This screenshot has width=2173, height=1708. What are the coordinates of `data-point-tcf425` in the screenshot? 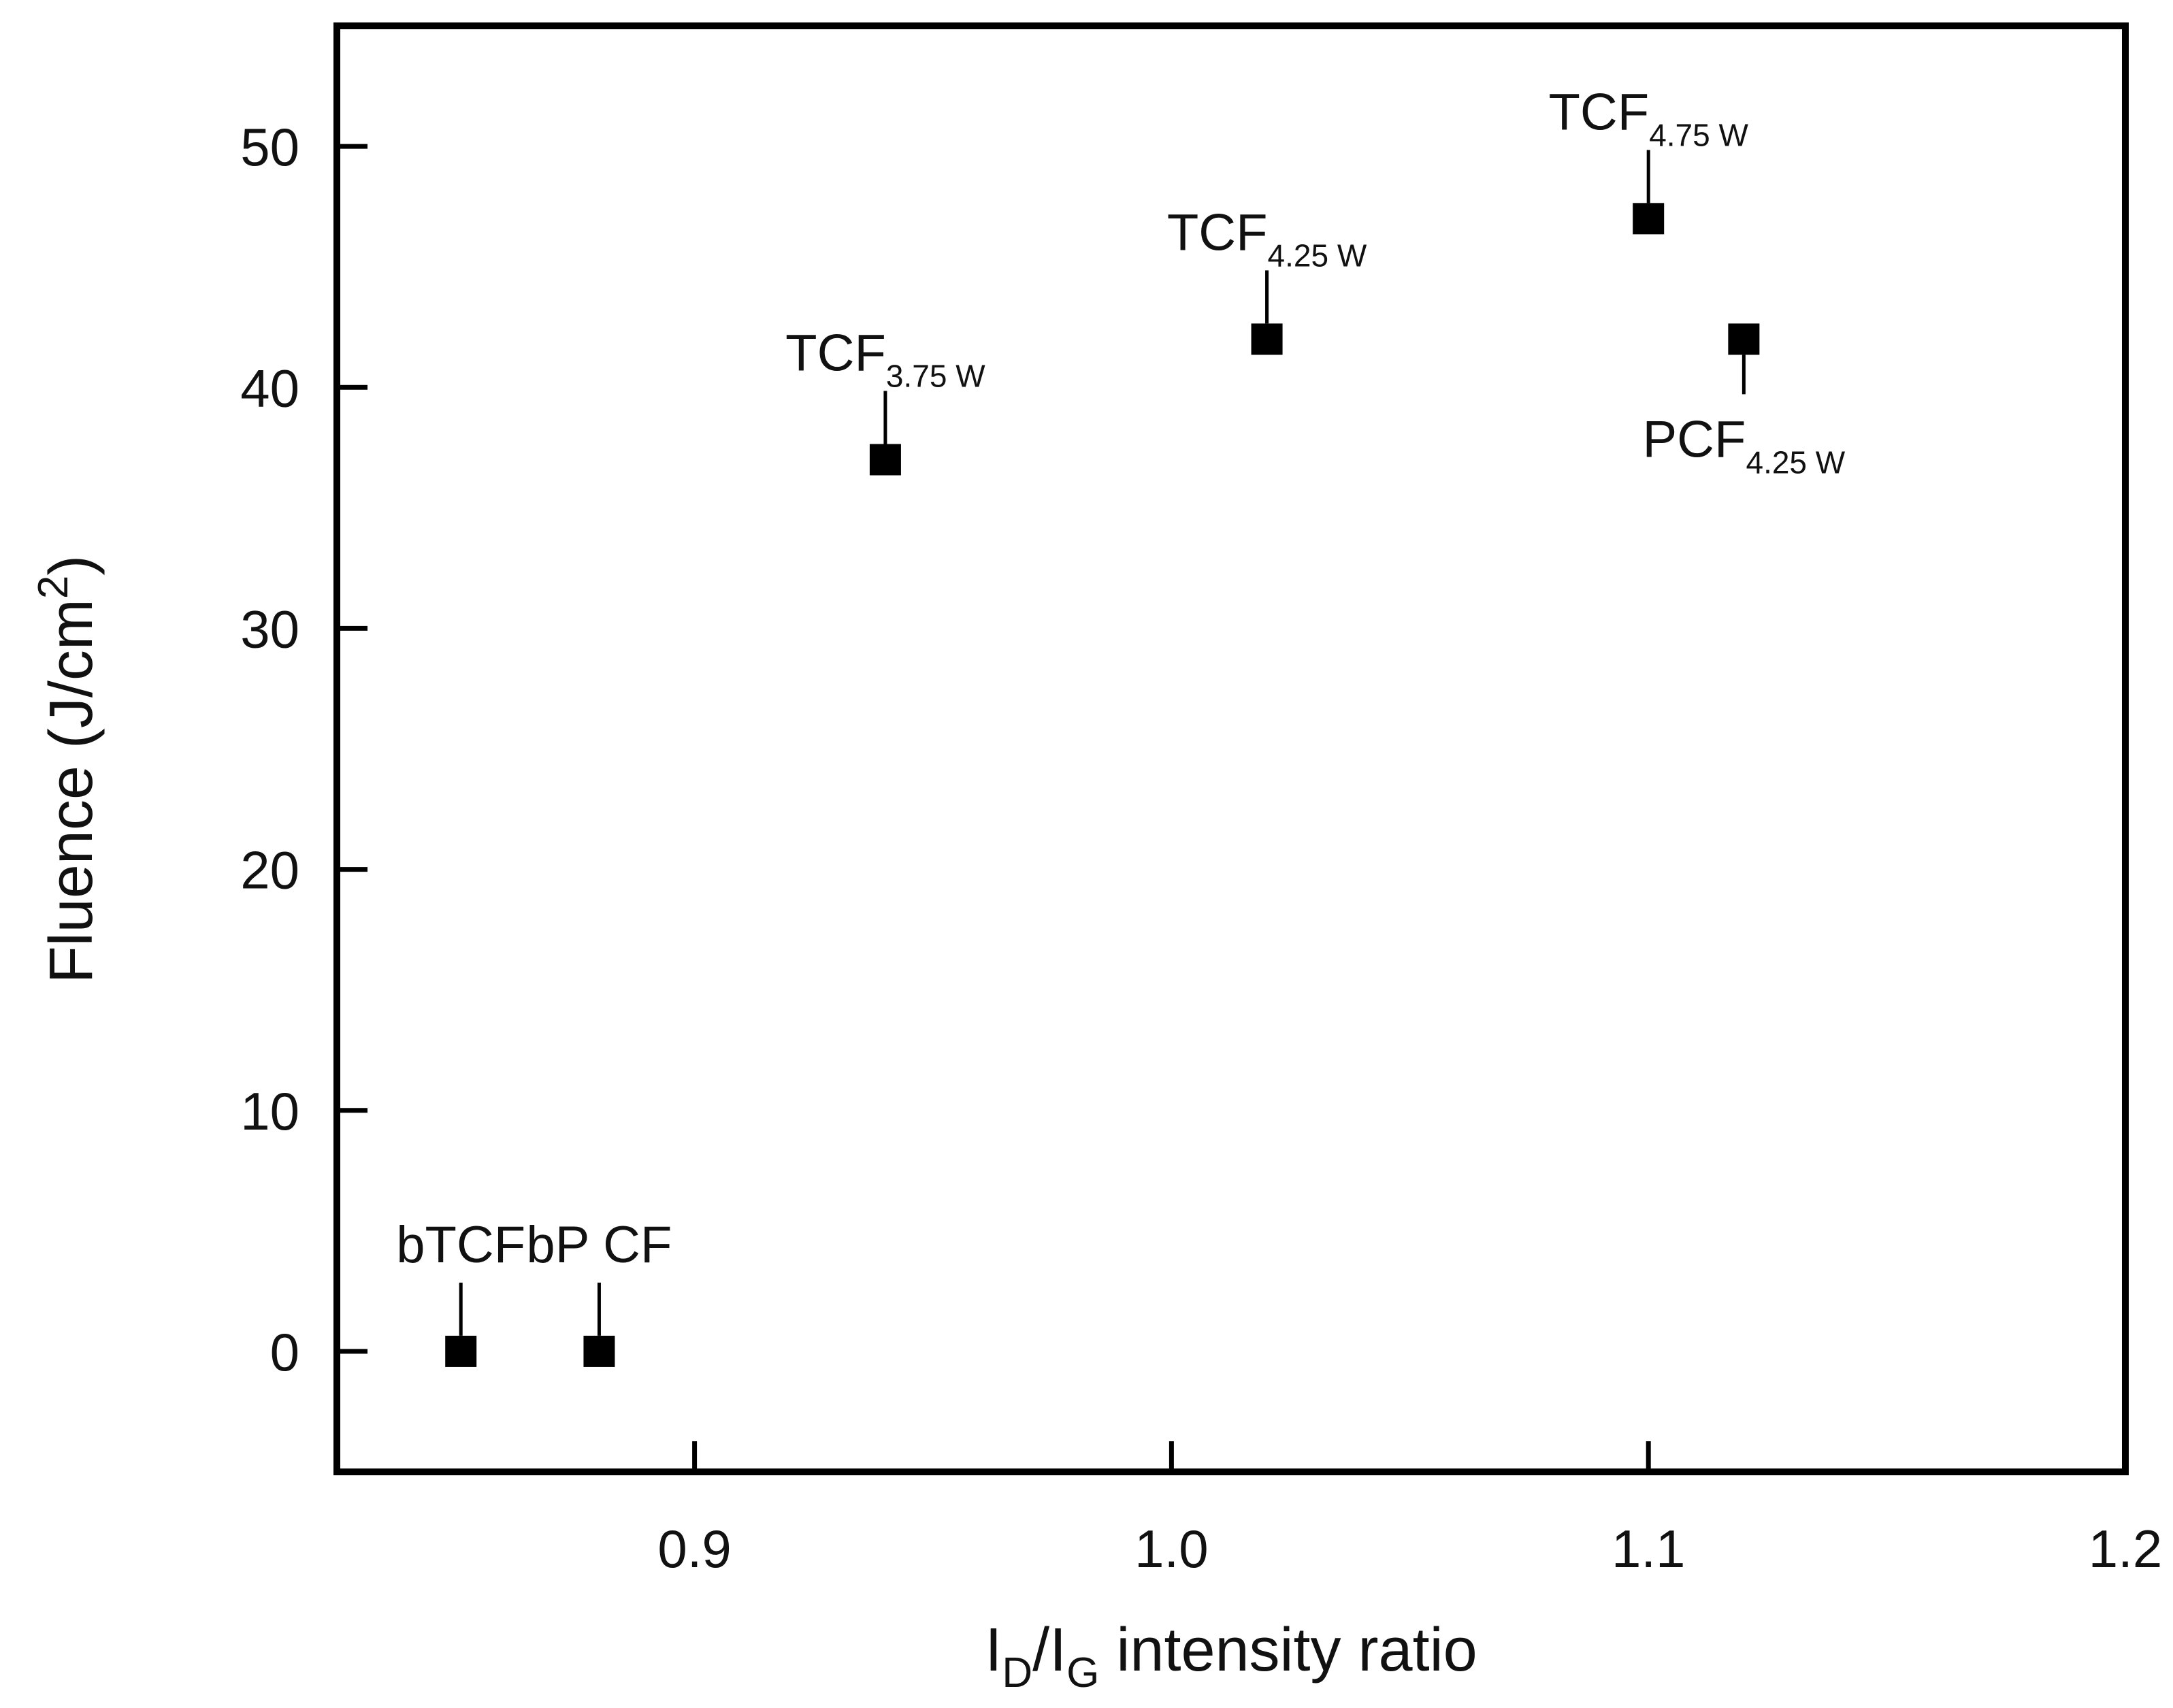 It's located at (1267, 339).